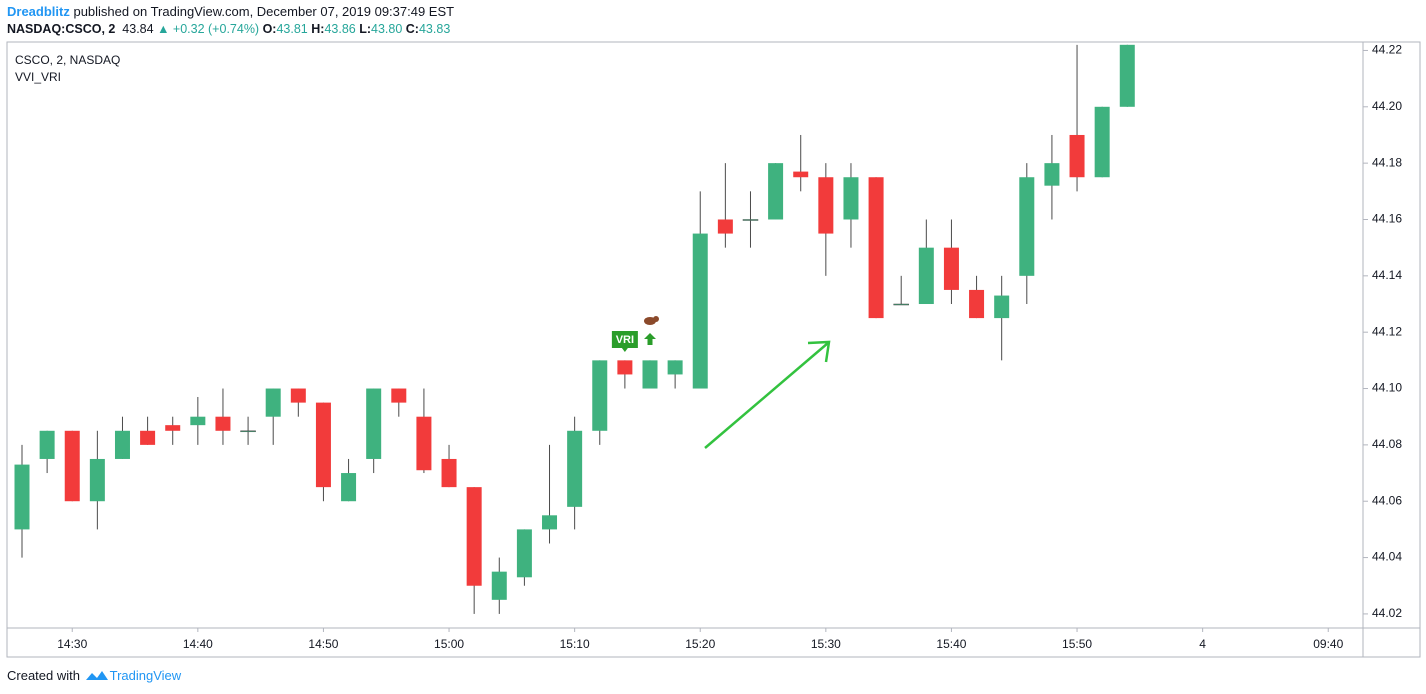 The height and width of the screenshot is (694, 1426). What do you see at coordinates (38, 11) in the screenshot?
I see `author: Dreadblitz` at bounding box center [38, 11].